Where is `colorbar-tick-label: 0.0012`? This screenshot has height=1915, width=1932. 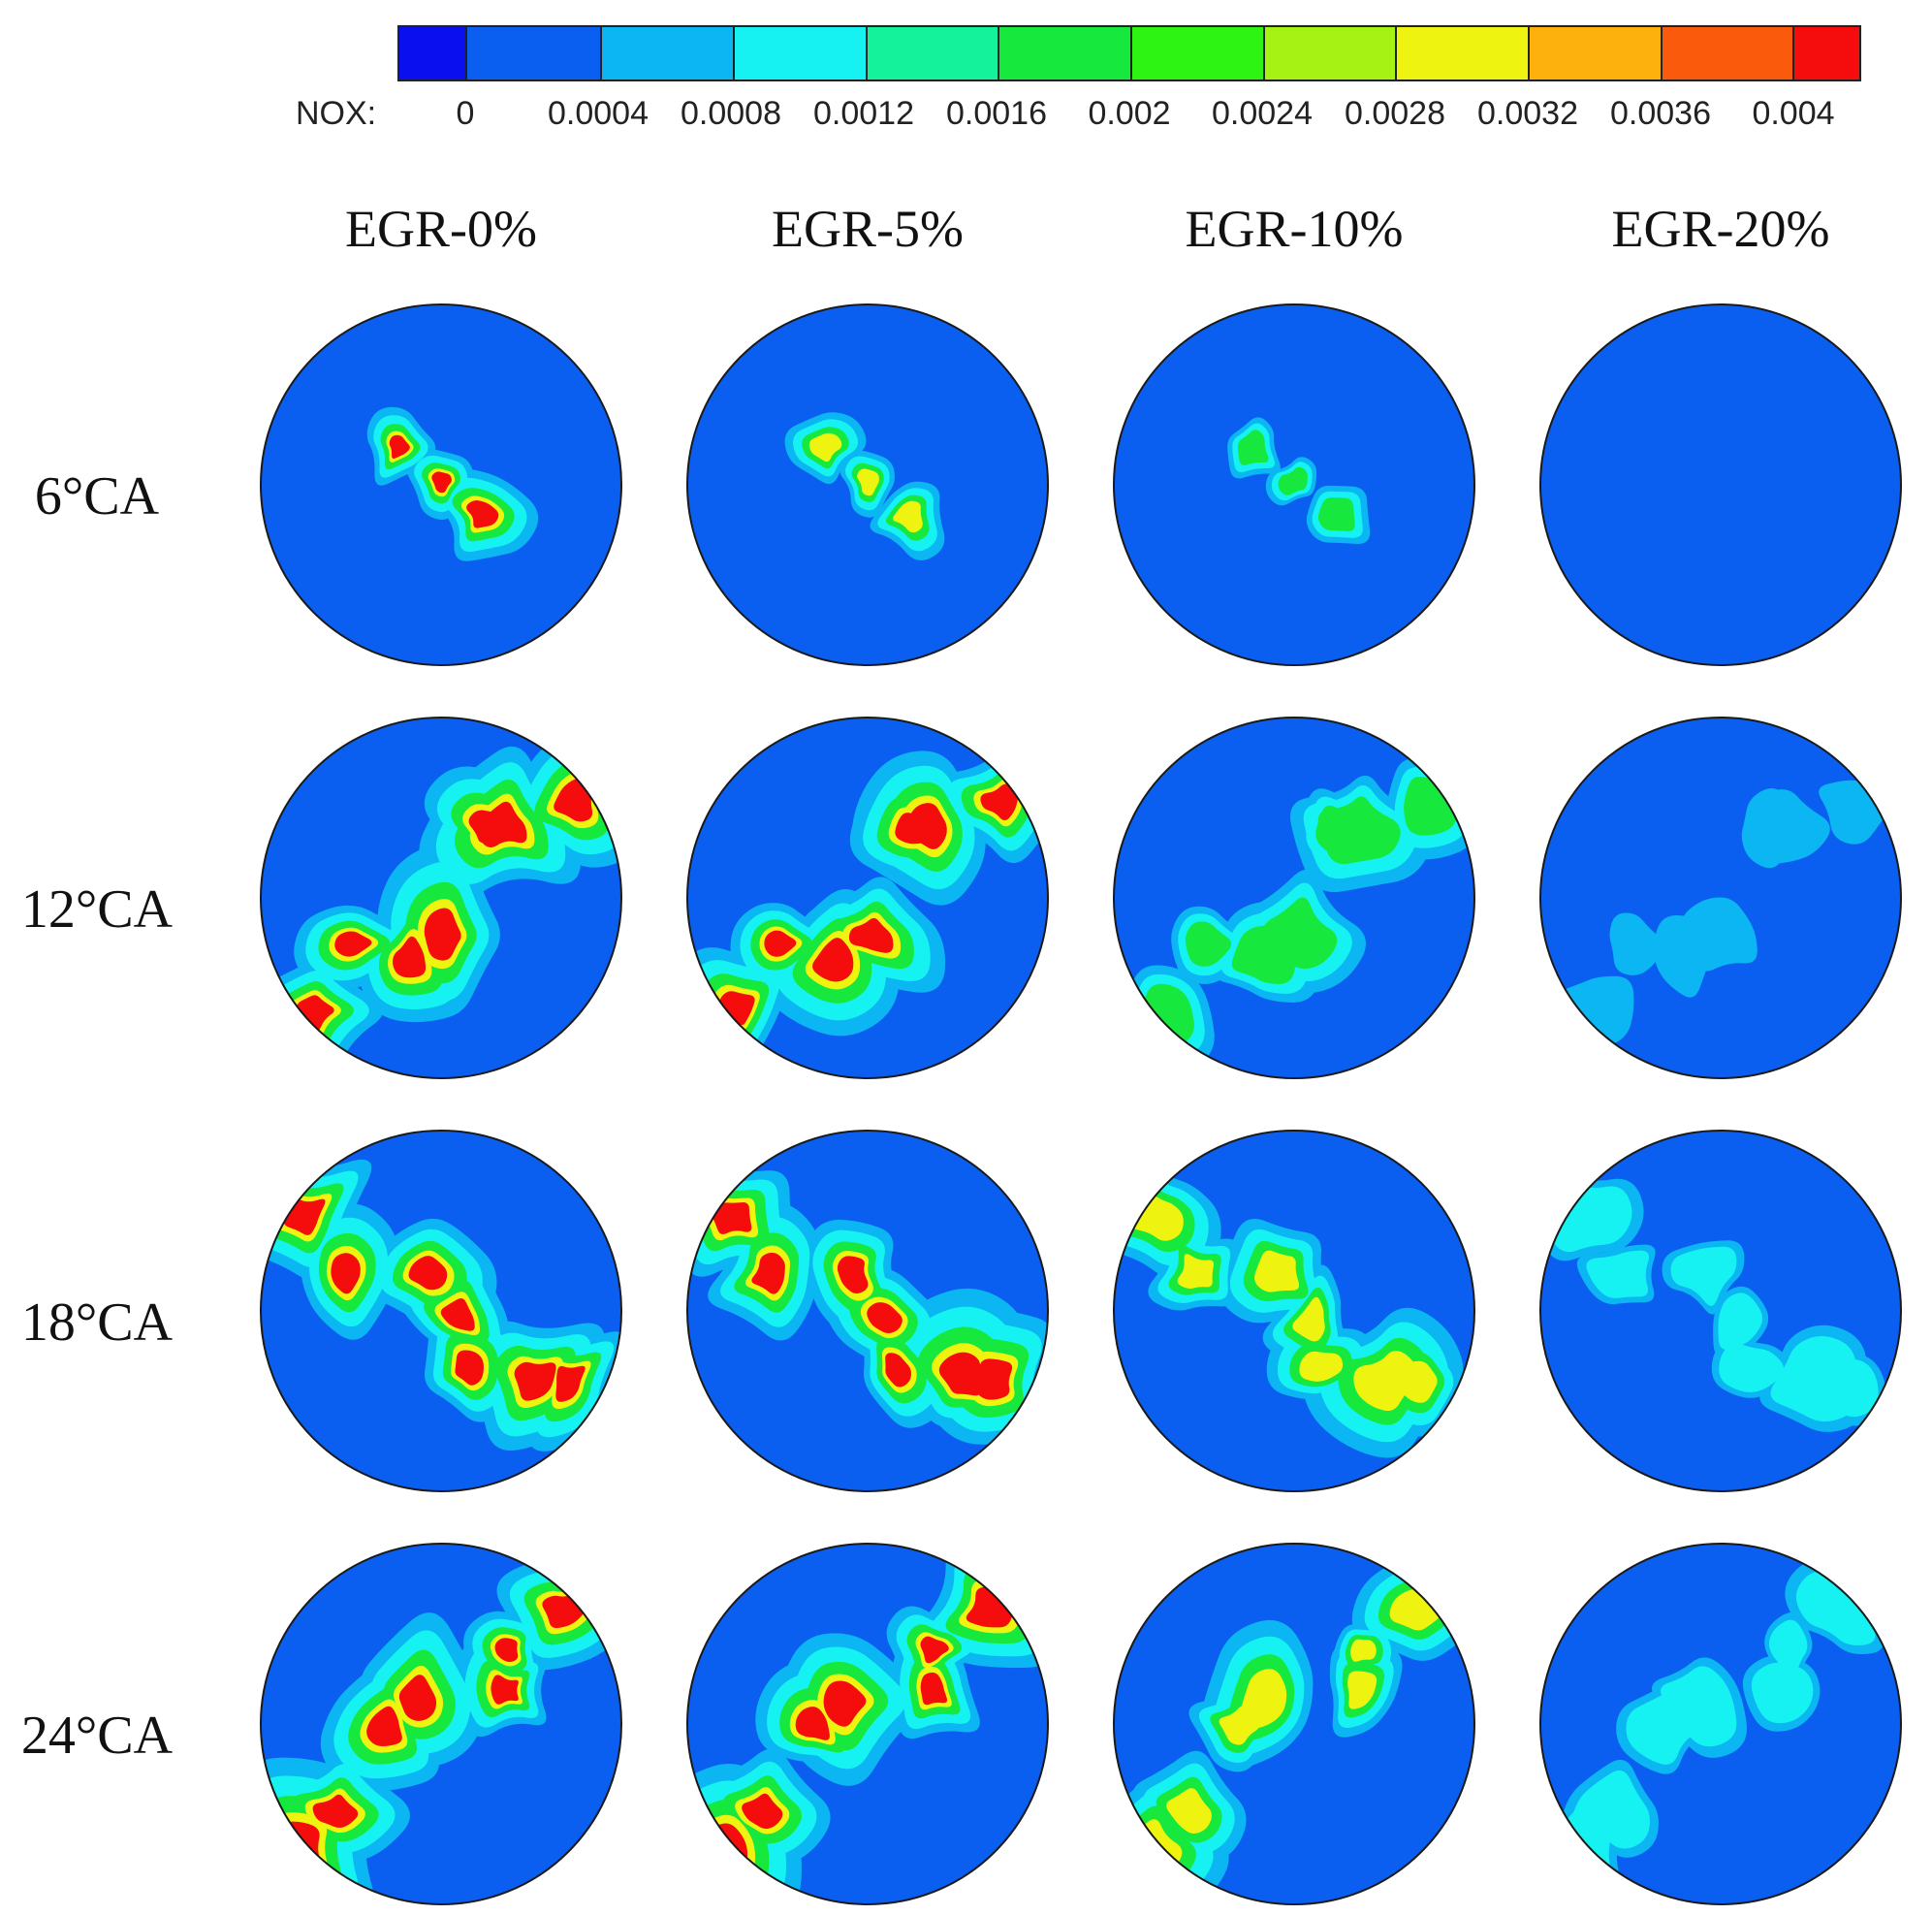
colorbar-tick-label: 0.0012 is located at coordinates (863, 113).